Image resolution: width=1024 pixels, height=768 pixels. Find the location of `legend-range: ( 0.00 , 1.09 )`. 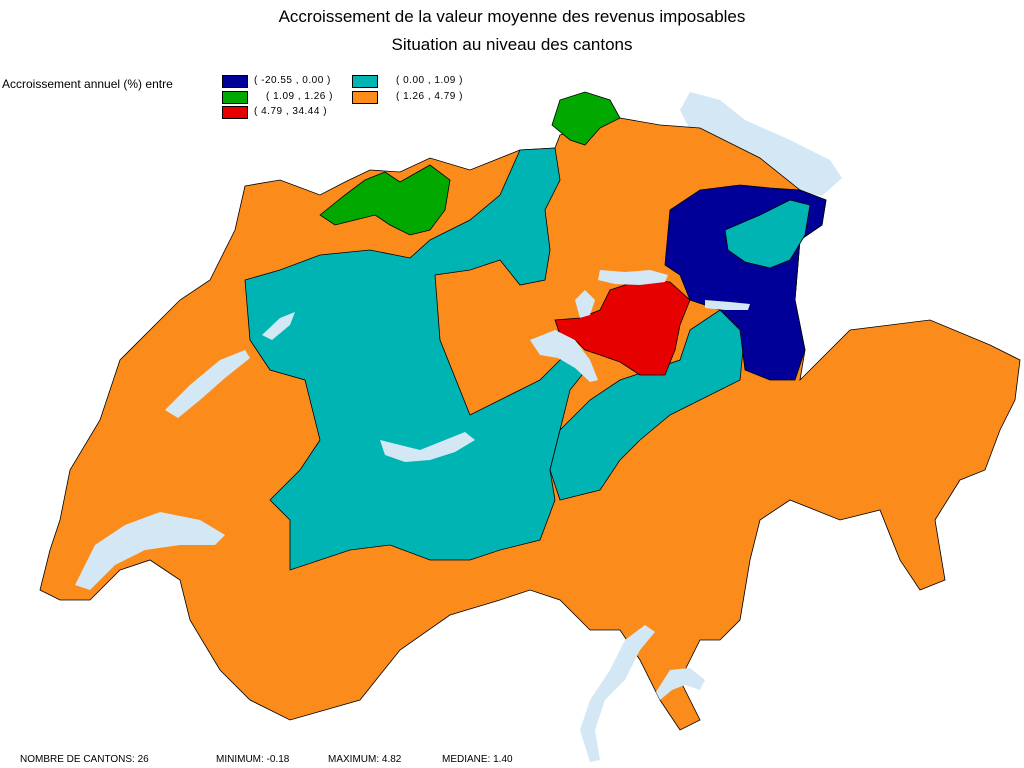

legend-range: ( 0.00 , 1.09 ) is located at coordinates (429, 80).